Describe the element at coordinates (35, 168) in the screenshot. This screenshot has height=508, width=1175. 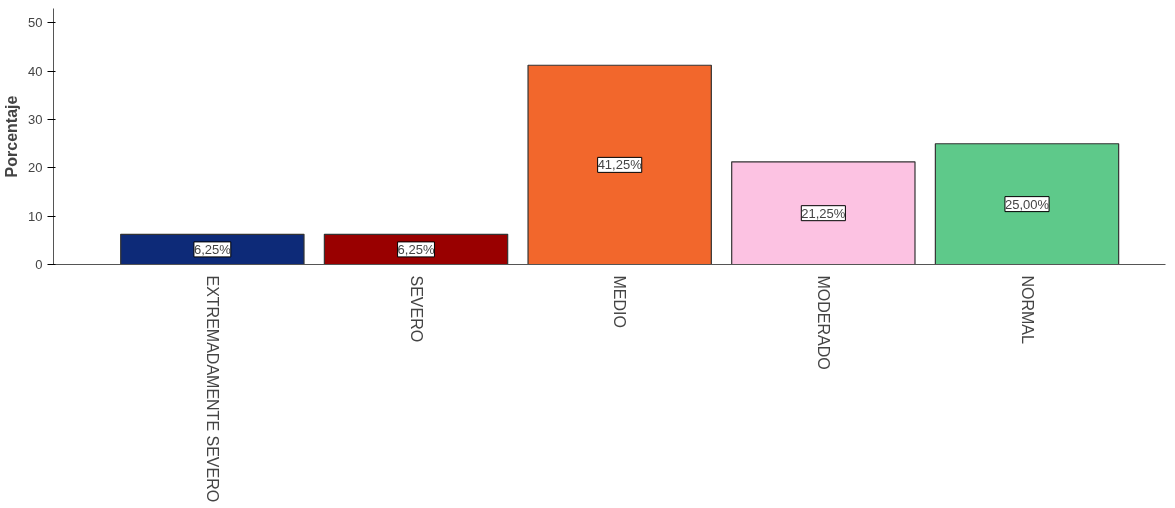
I see `y-tick-label: 20` at that location.